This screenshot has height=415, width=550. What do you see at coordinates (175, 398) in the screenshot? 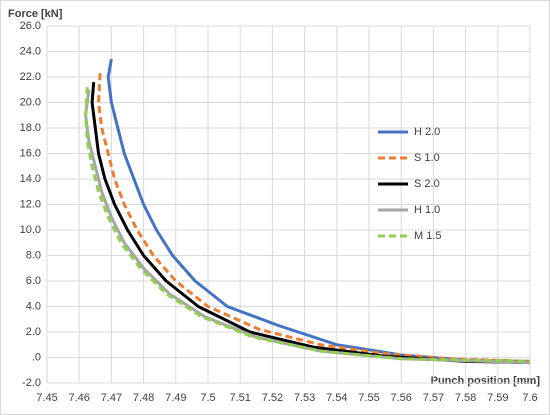
I see `x-tick-label: 7.49` at bounding box center [175, 398].